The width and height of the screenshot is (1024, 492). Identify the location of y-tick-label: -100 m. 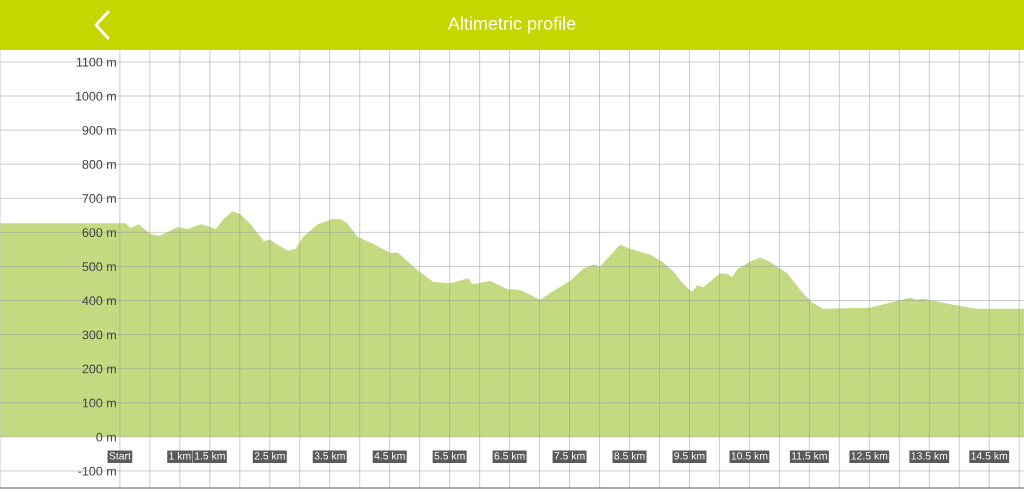
(97, 471).